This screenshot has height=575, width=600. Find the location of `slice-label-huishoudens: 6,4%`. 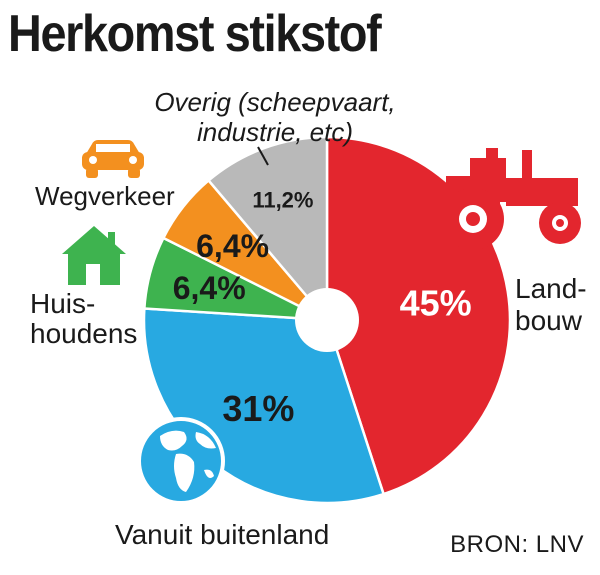

slice-label-huishoudens: 6,4% is located at coordinates (209, 288).